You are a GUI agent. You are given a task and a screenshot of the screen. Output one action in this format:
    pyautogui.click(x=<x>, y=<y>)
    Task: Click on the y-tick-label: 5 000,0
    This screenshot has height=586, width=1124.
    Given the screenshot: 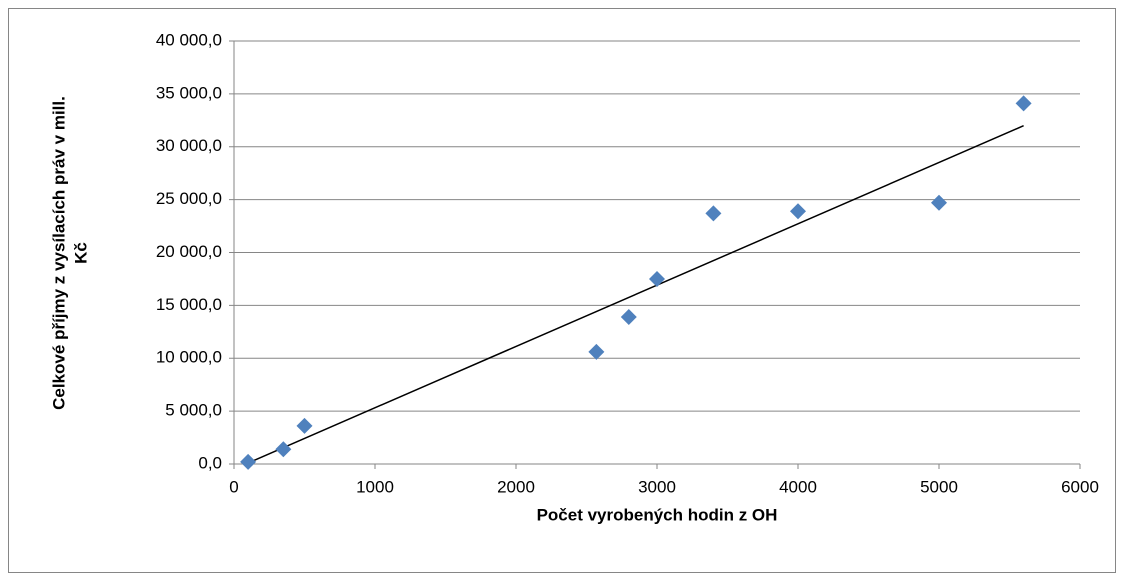 What is the action you would take?
    pyautogui.click(x=193, y=410)
    